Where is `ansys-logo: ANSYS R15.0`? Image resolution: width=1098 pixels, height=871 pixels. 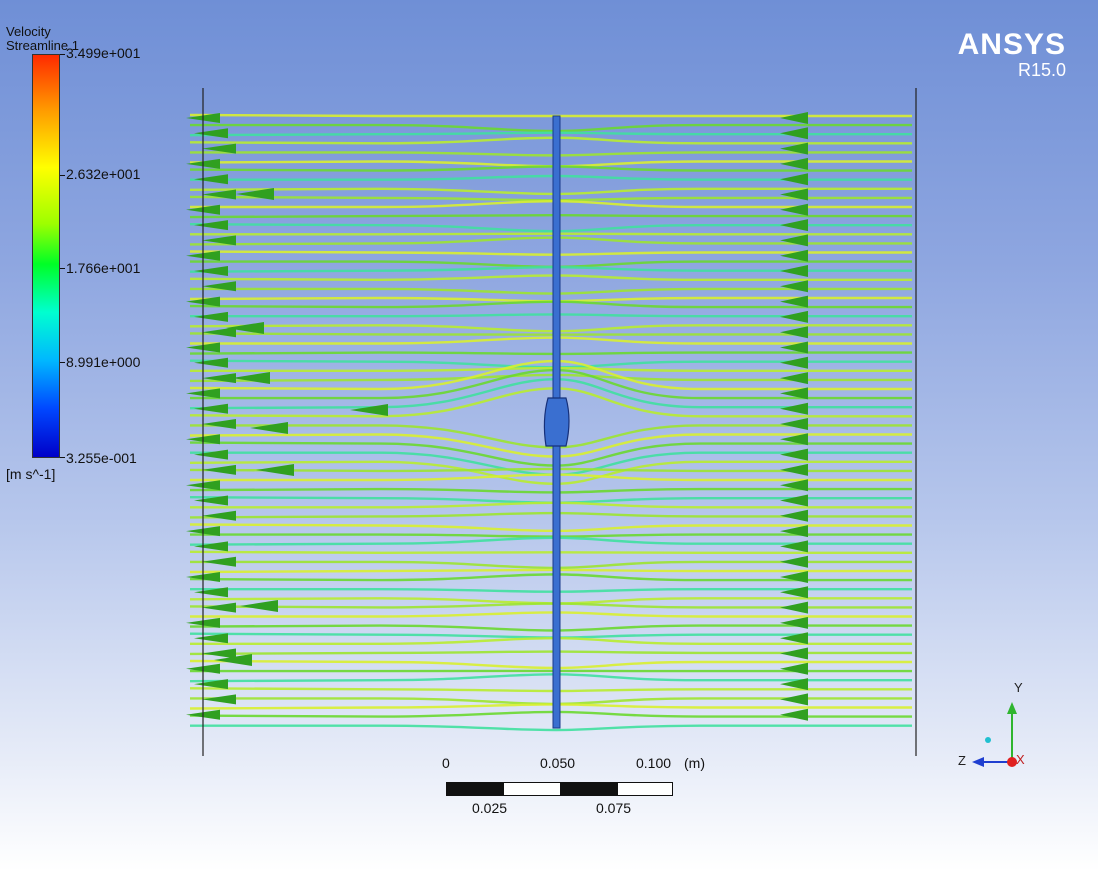
ansys-logo: ANSYS R15.0 is located at coordinates (1011, 54).